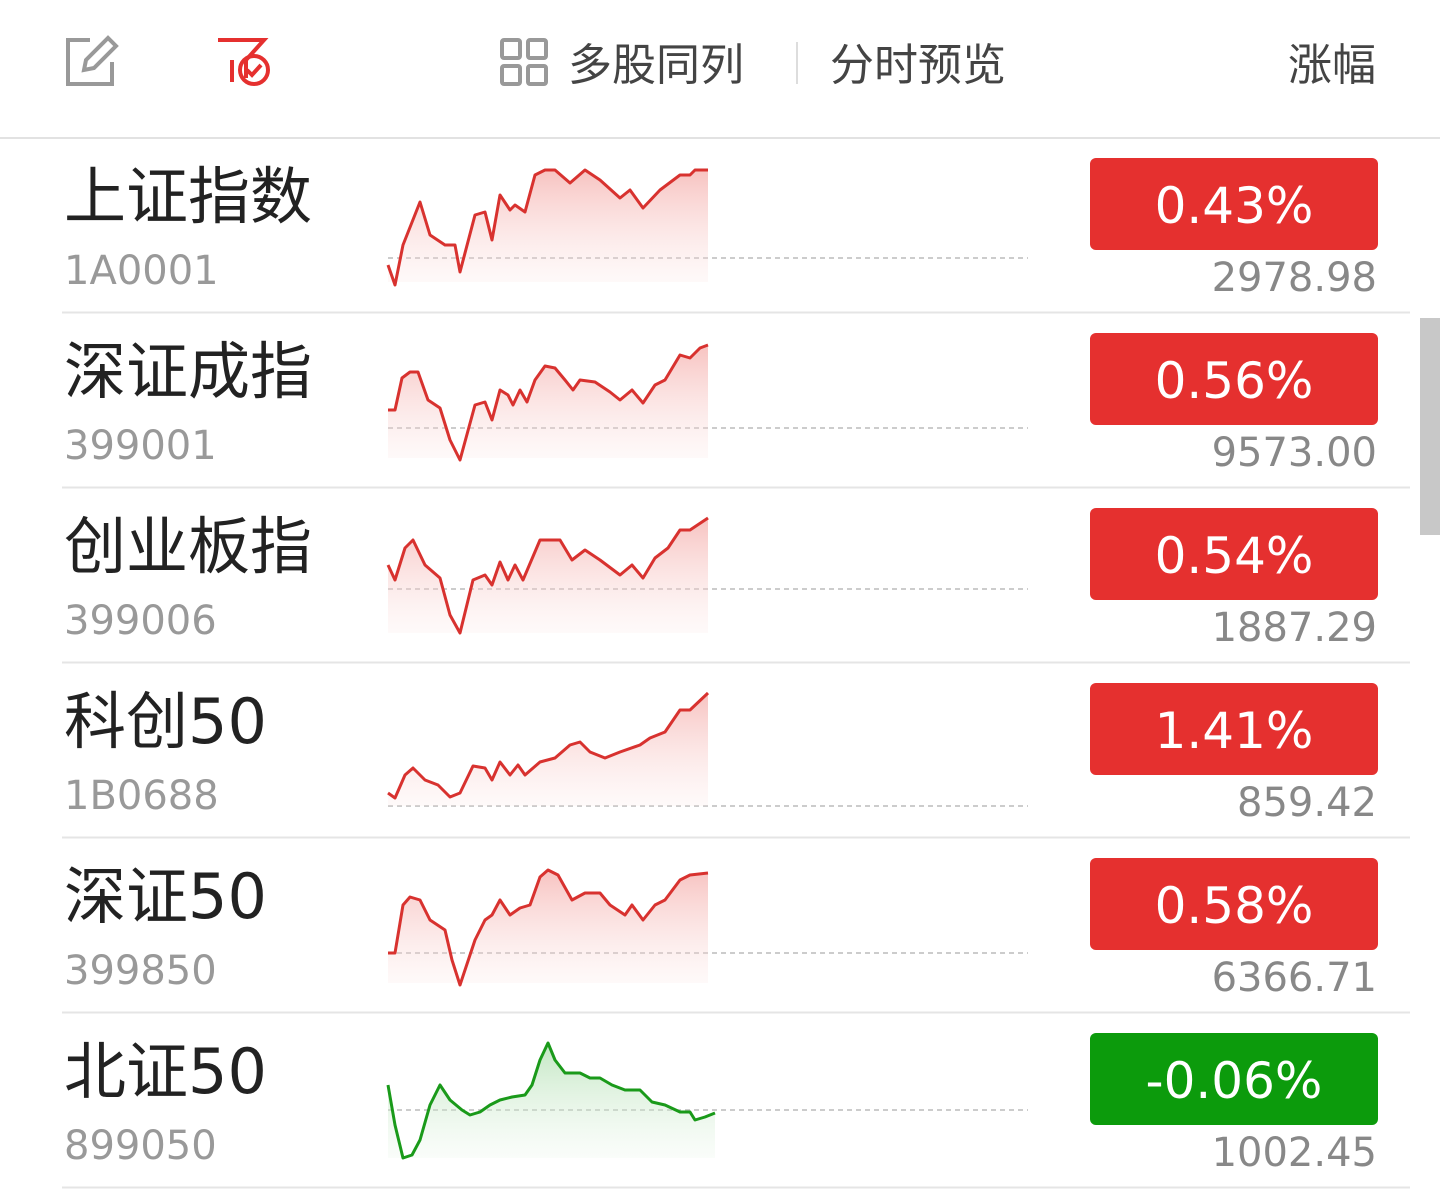  Describe the element at coordinates (1307, 803) in the screenshot. I see `index-price: 859.42` at that location.